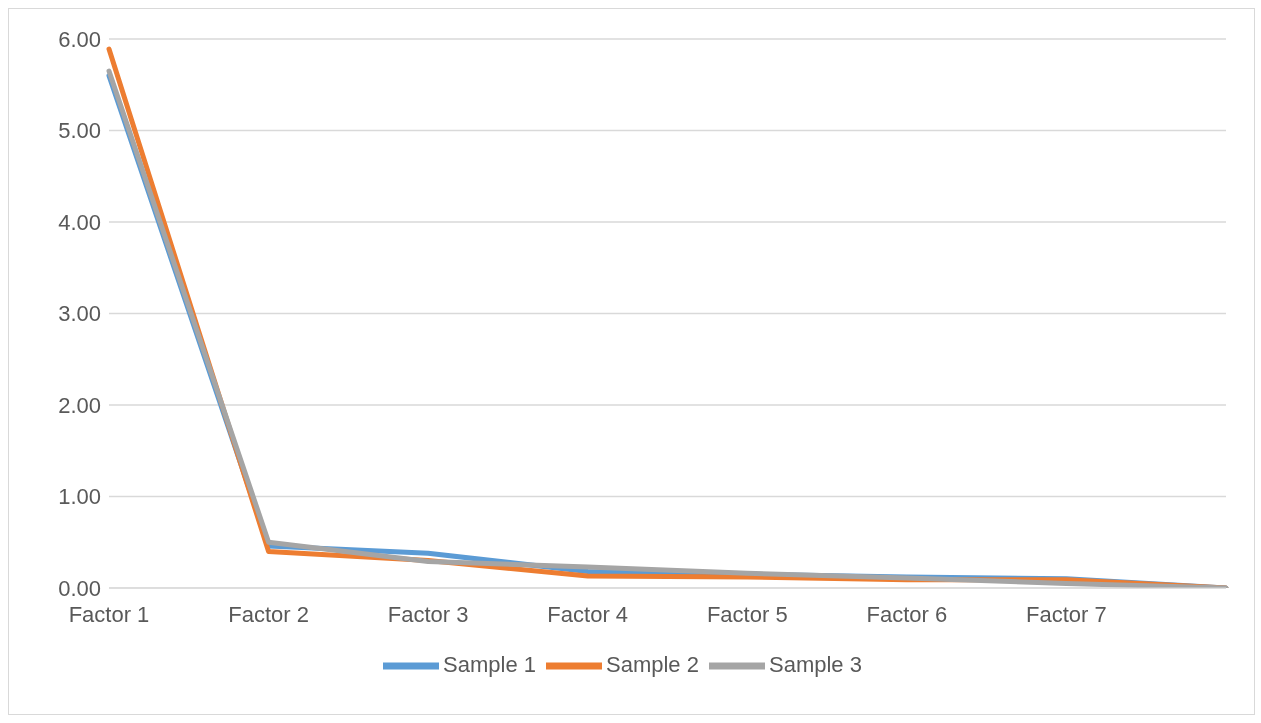 The width and height of the screenshot is (1261, 723). I want to click on y-tick-label: 5.00, so click(79, 131).